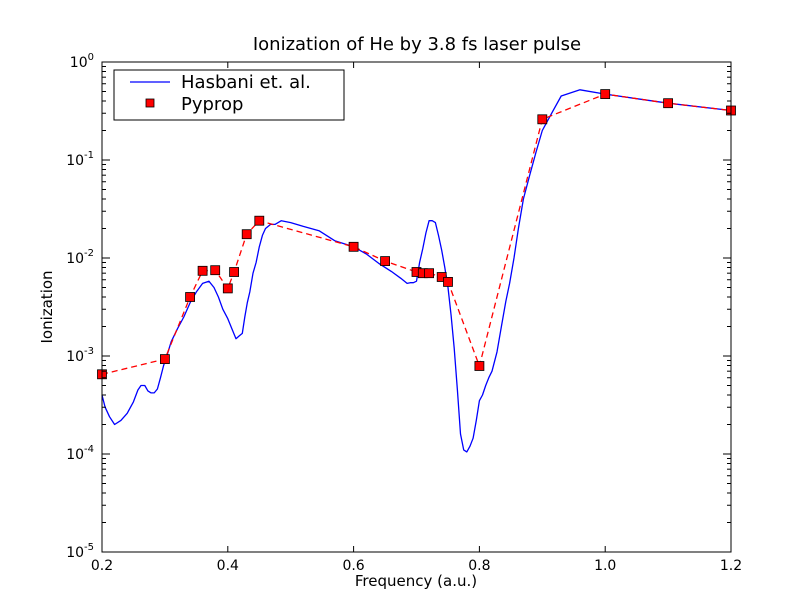 Image resolution: width=812 pixels, height=612 pixels. What do you see at coordinates (416, 581) in the screenshot?
I see `x-axis-label: Frequency (a.u.)` at bounding box center [416, 581].